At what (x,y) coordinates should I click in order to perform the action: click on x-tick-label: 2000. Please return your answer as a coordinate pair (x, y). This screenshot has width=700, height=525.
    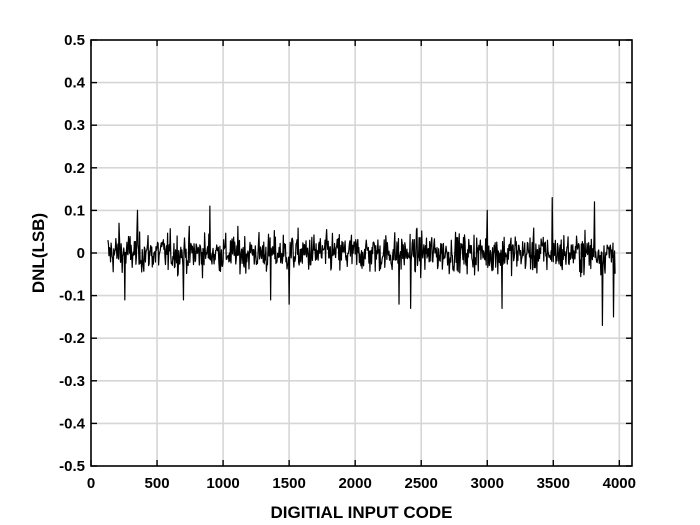
    Looking at the image, I should click on (354, 483).